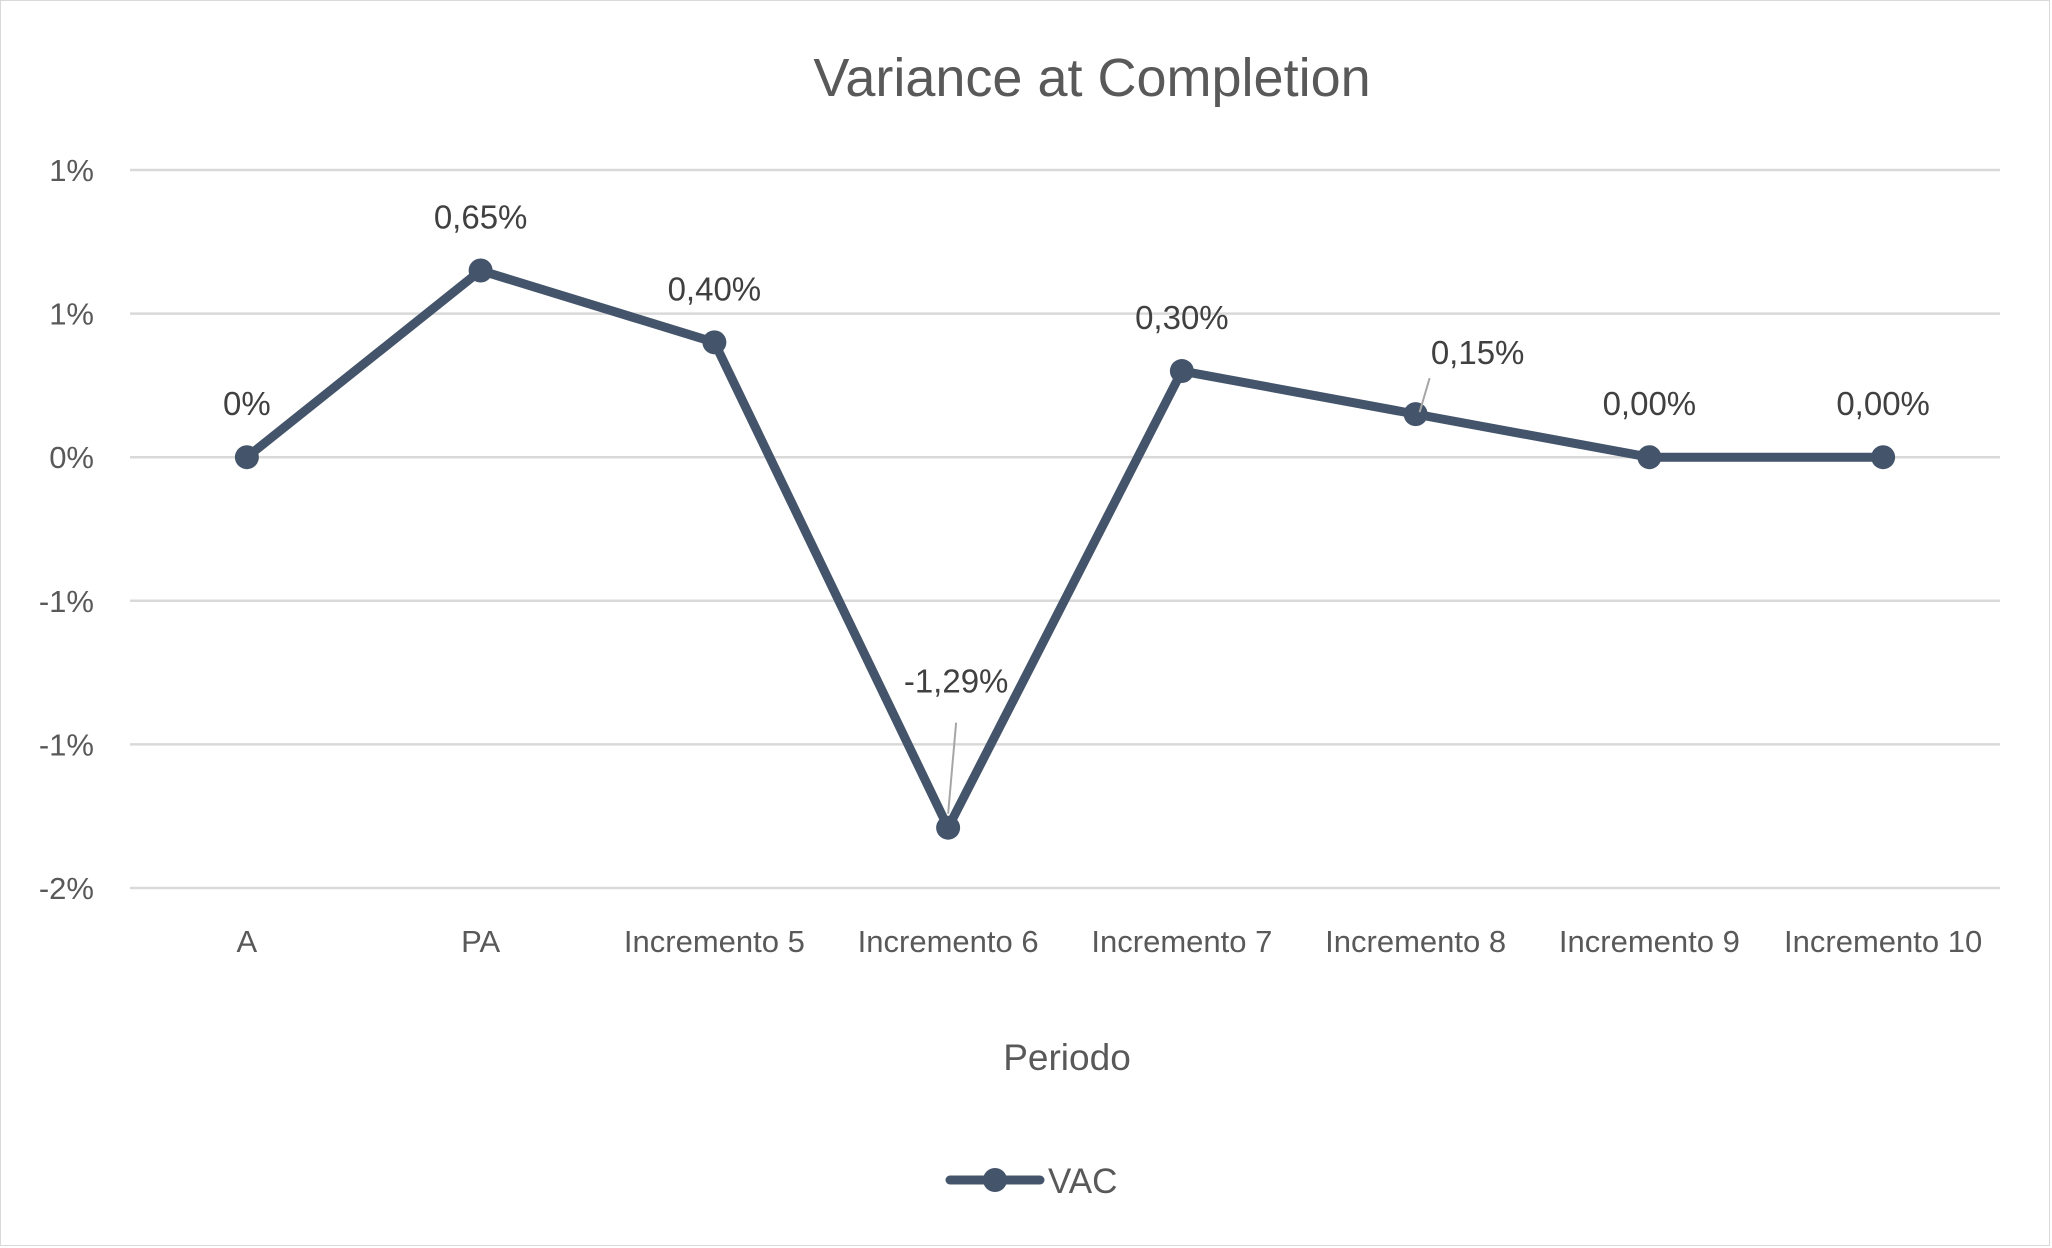  What do you see at coordinates (1649, 941) in the screenshot?
I see `x-tick-label: Incremento 9` at bounding box center [1649, 941].